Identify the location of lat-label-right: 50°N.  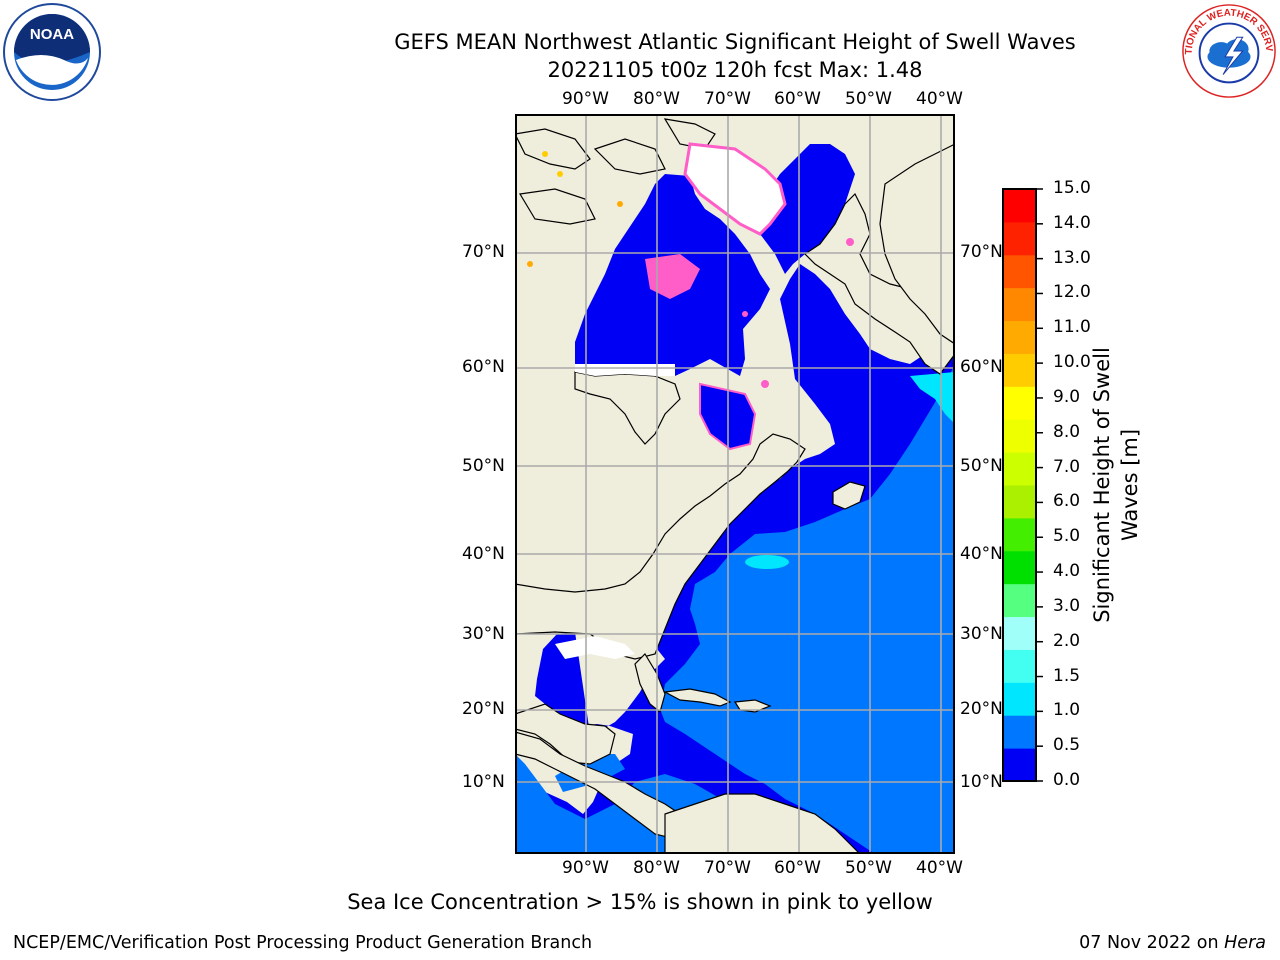
(981, 466).